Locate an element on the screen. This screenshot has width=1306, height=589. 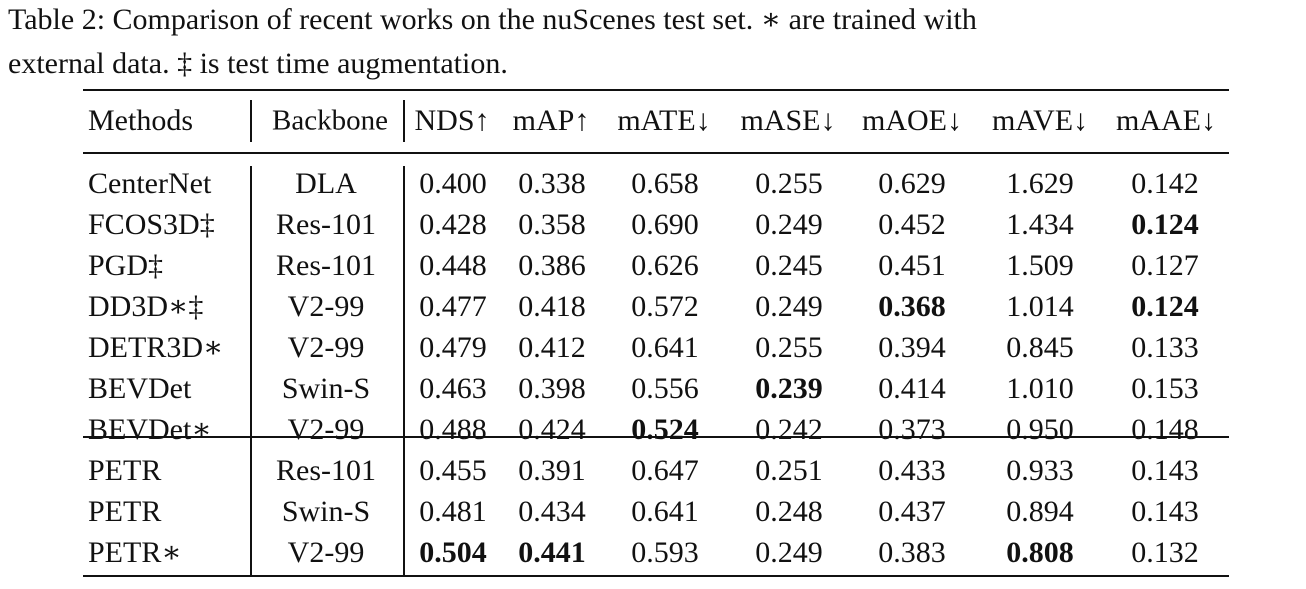
method-cell: CenterNet is located at coordinates (150, 183).